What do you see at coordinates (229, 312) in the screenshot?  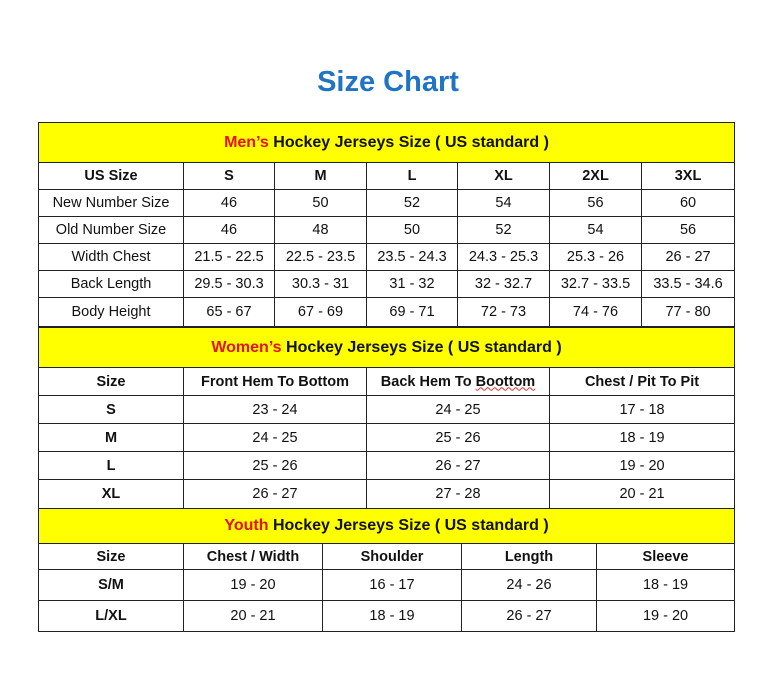 I see `table-cell: 65 - 67` at bounding box center [229, 312].